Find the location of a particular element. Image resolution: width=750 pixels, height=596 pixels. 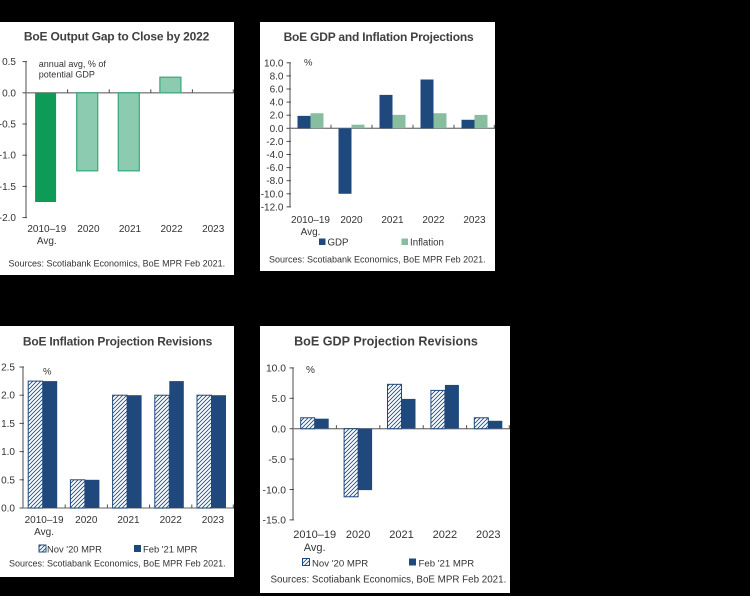

svg-text: 2.5 is located at coordinates (8, 368).